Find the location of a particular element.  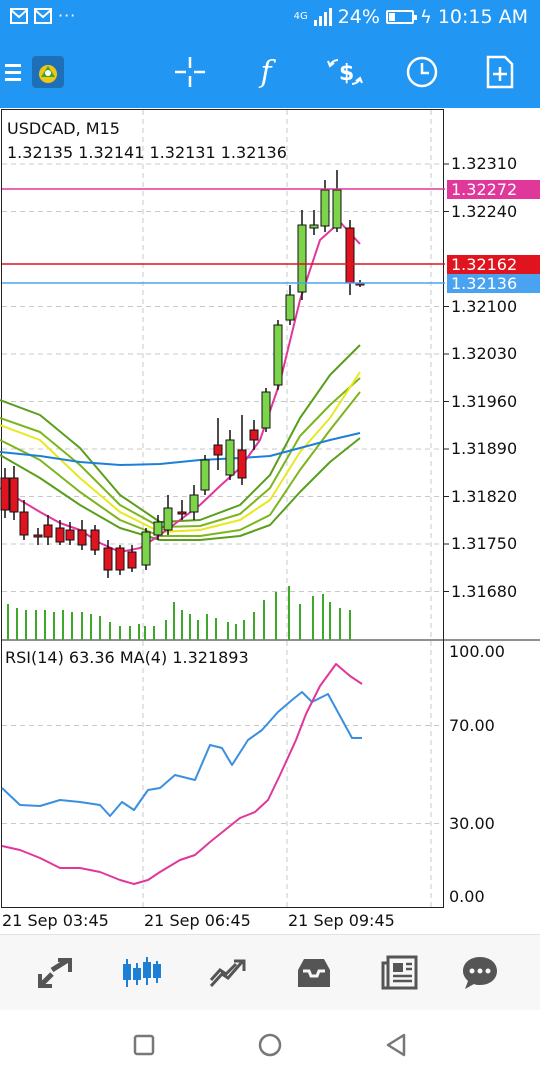

bid-price-box is located at coordinates (493, 264).